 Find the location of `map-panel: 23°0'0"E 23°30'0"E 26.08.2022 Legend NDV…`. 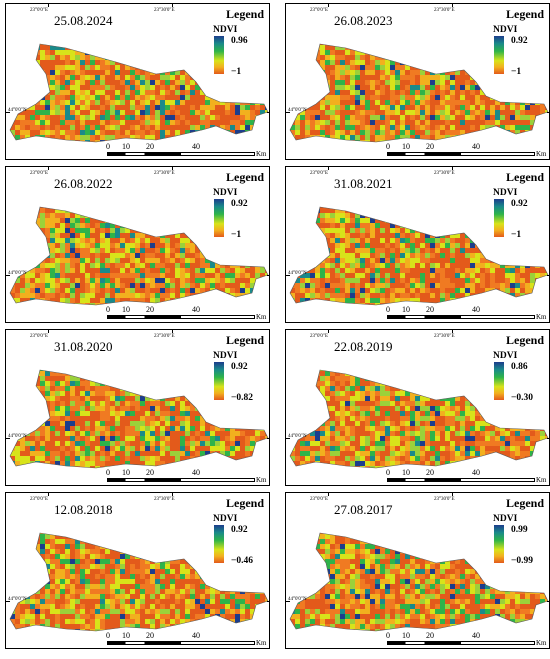

map-panel: 23°0'0"E 23°30'0"E 26.08.2022 Legend NDV… is located at coordinates (137, 244).